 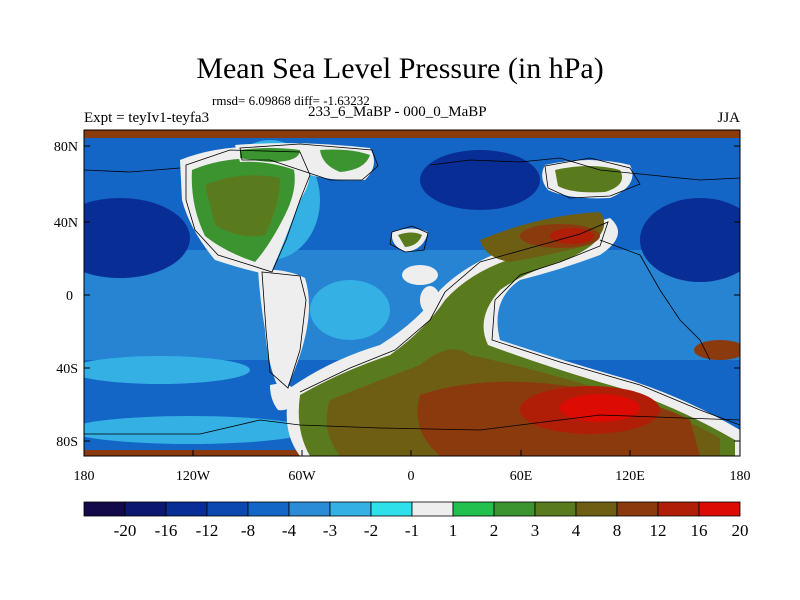 What do you see at coordinates (302, 476) in the screenshot?
I see `xtick-label: 60W` at bounding box center [302, 476].